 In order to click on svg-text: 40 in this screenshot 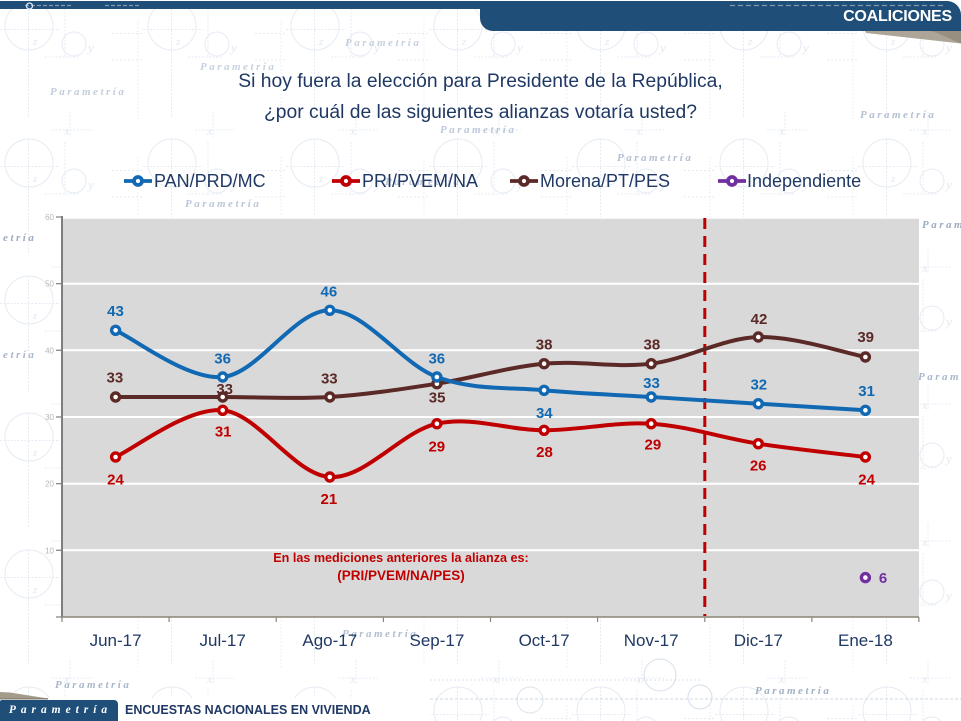, I will do `click(49, 350)`.